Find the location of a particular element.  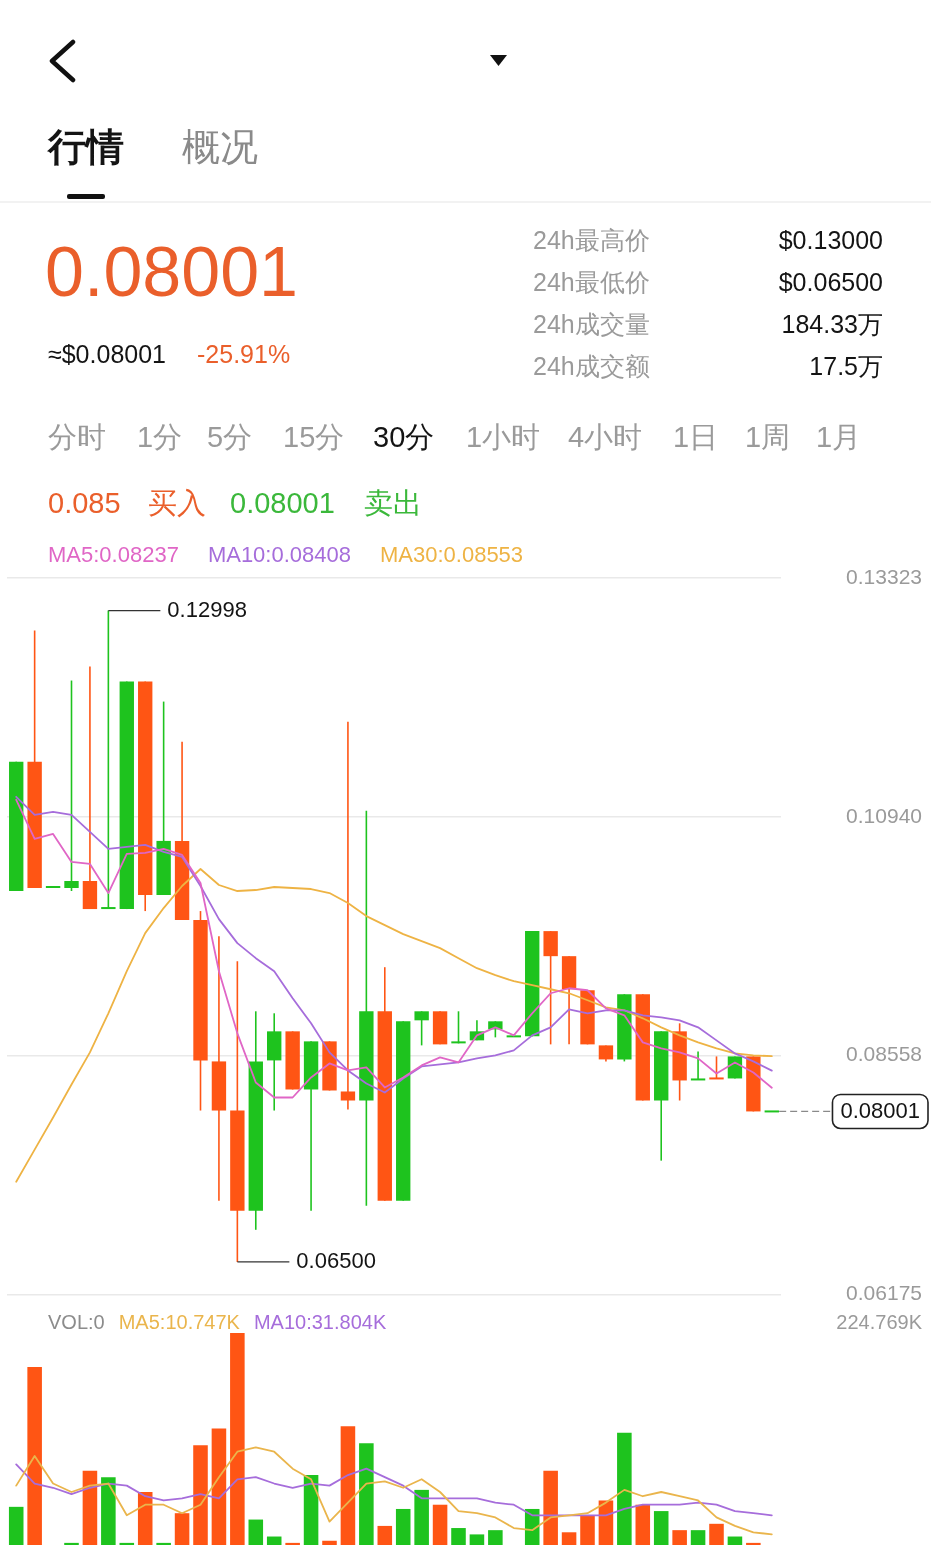

ref-line-label: 0.08001 is located at coordinates (880, 1111).